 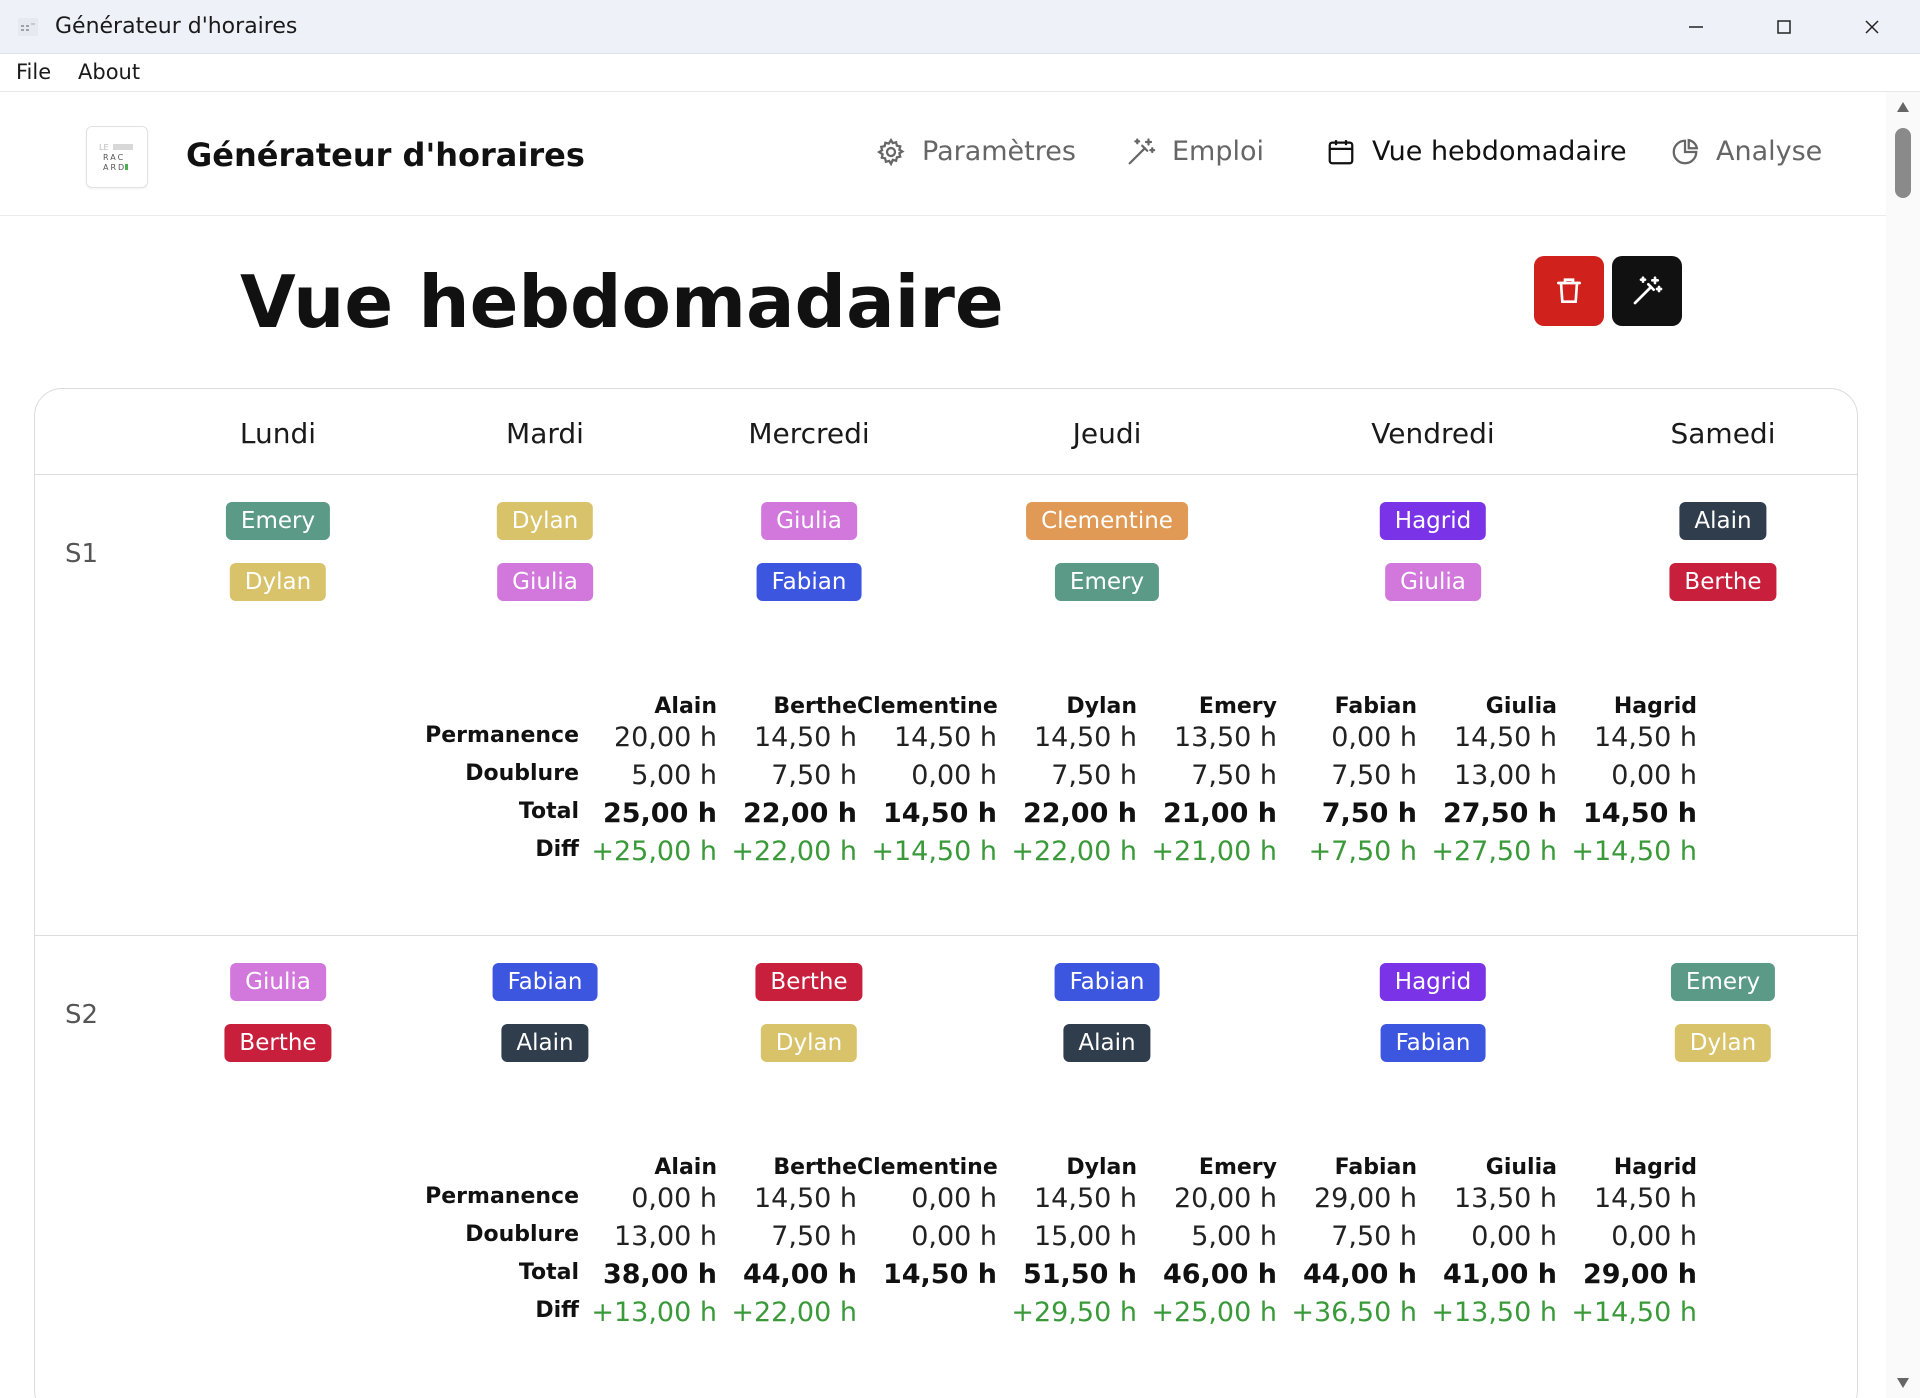 What do you see at coordinates (999, 151) in the screenshot?
I see `nav-label: Paramètres` at bounding box center [999, 151].